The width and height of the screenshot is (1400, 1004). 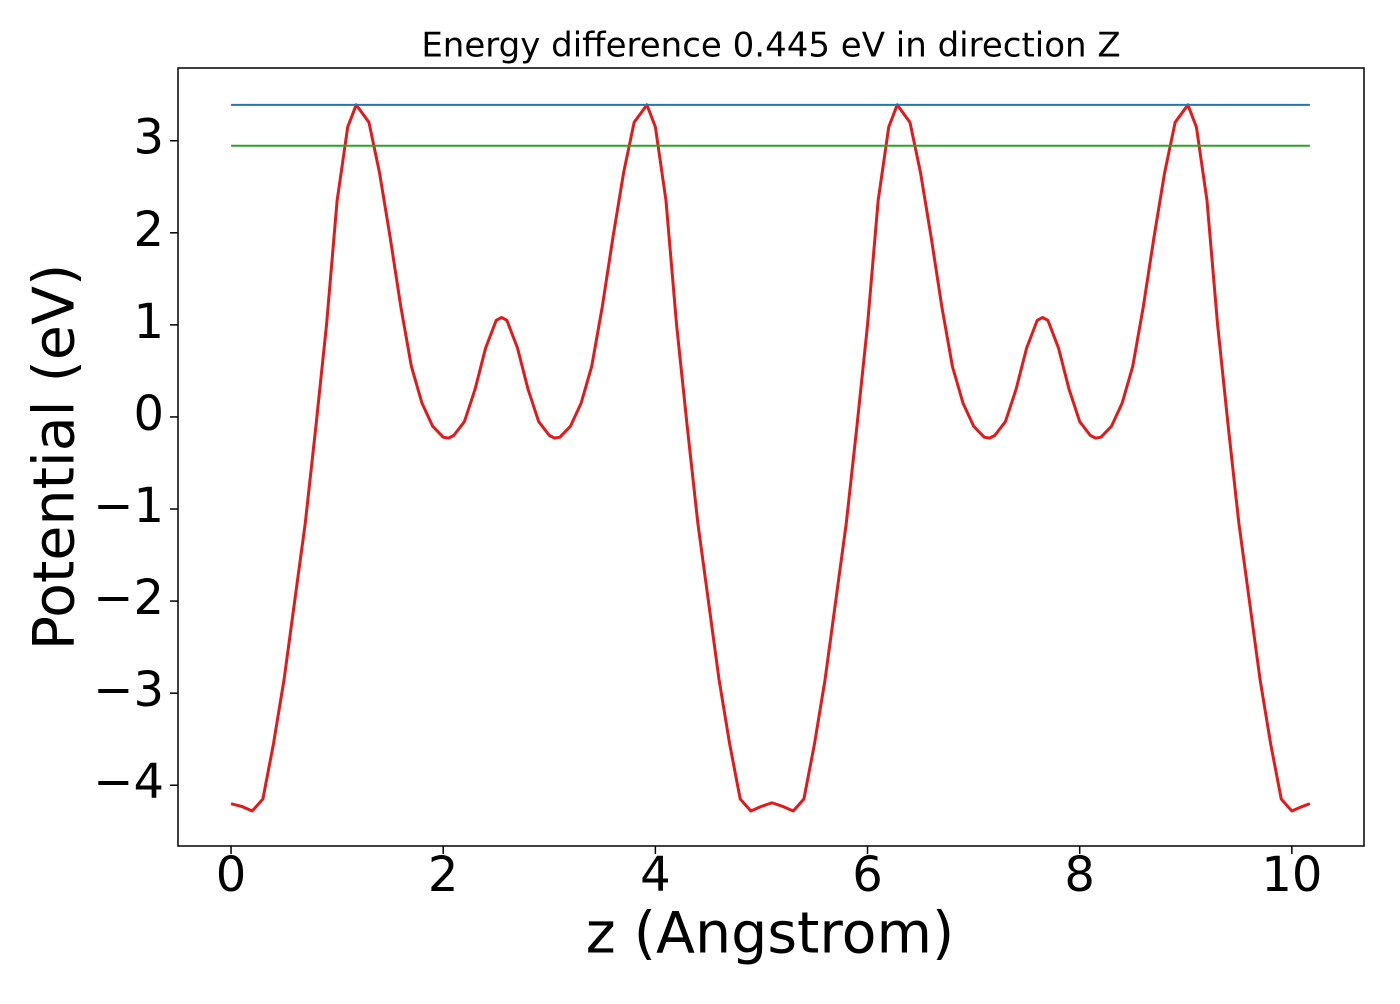 What do you see at coordinates (55, 457) in the screenshot?
I see `y-axis-label: Potential (eV)` at bounding box center [55, 457].